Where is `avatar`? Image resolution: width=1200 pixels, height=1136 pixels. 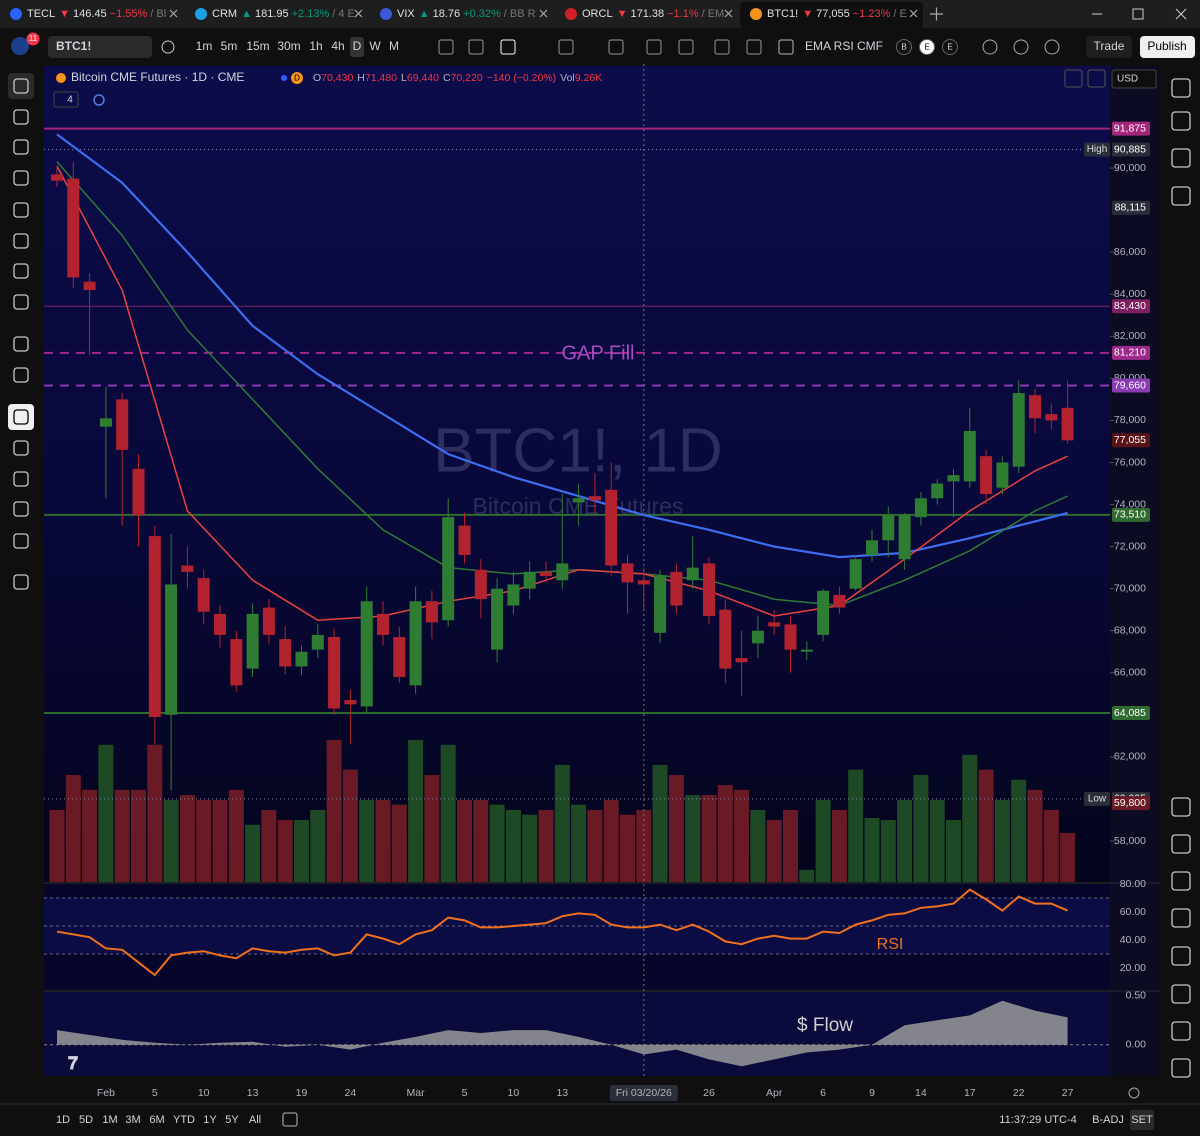 avatar is located at coordinates (20, 46).